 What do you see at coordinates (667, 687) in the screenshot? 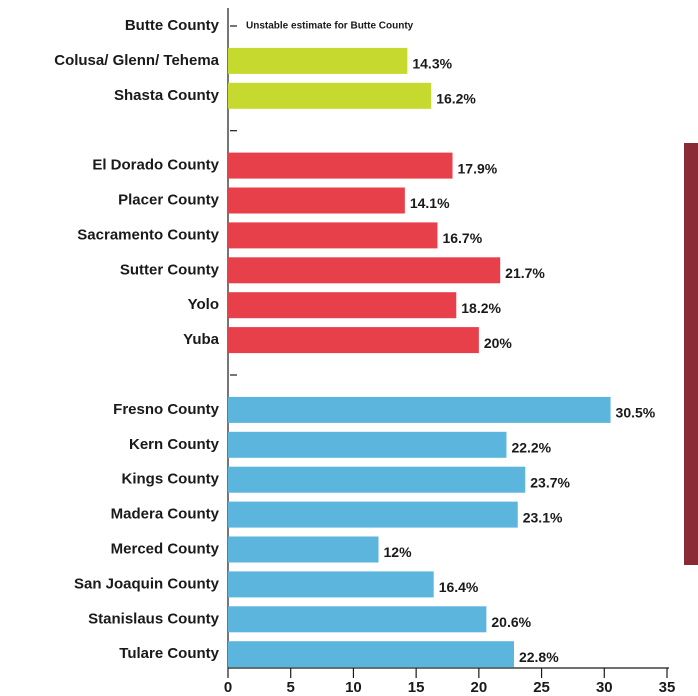
I see `x-tick-label: 35` at bounding box center [667, 687].